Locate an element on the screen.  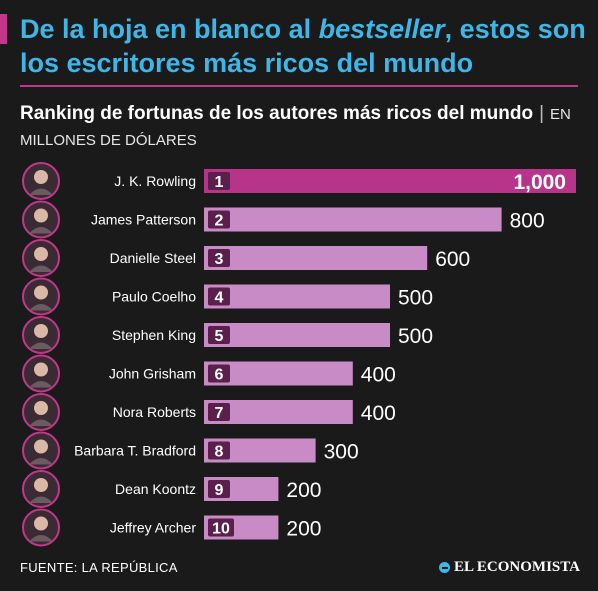
chart-row: James Patterson 2 800 is located at coordinates (283, 219).